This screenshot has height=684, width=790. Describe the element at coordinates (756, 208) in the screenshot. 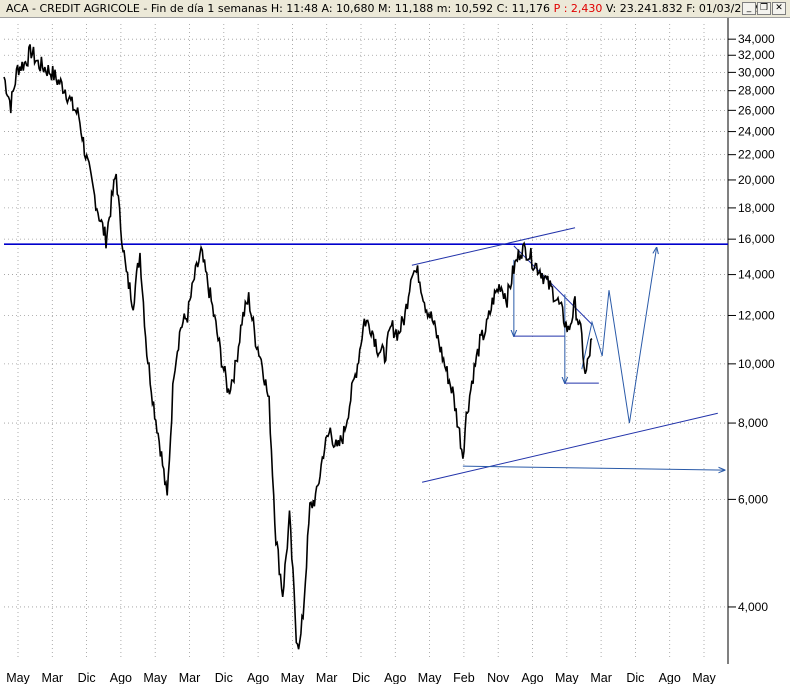

I see `y-tick-label: 18,000` at that location.